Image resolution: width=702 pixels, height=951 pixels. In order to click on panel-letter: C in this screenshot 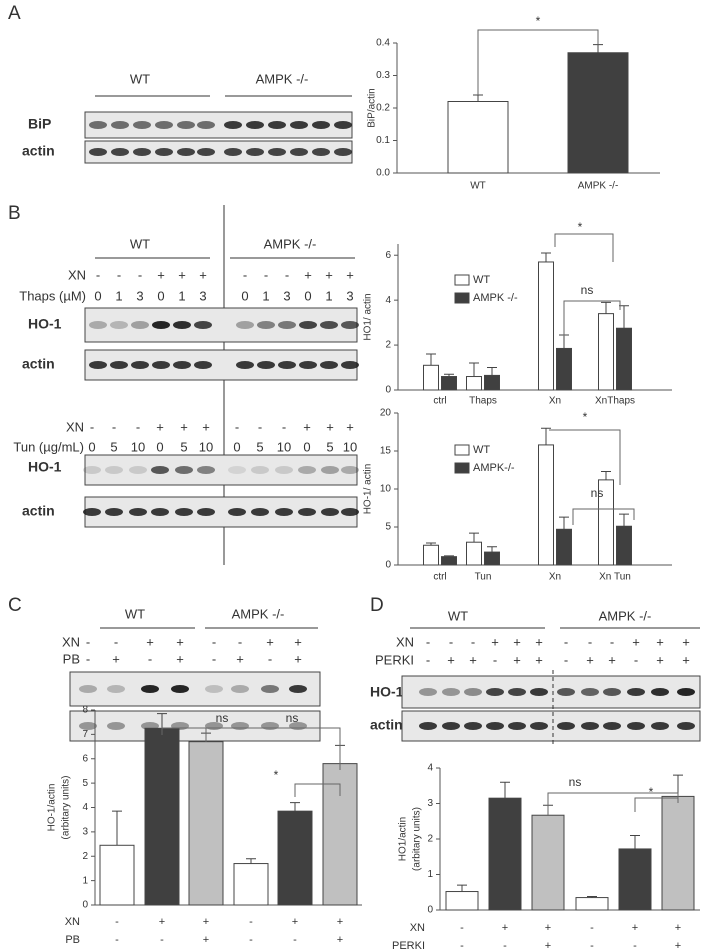, I will do `click(15, 605)`.